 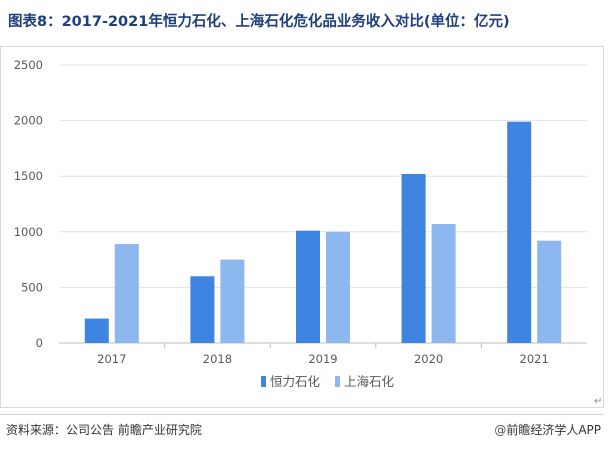 I want to click on legend-label: 恒力石化, so click(x=295, y=381).